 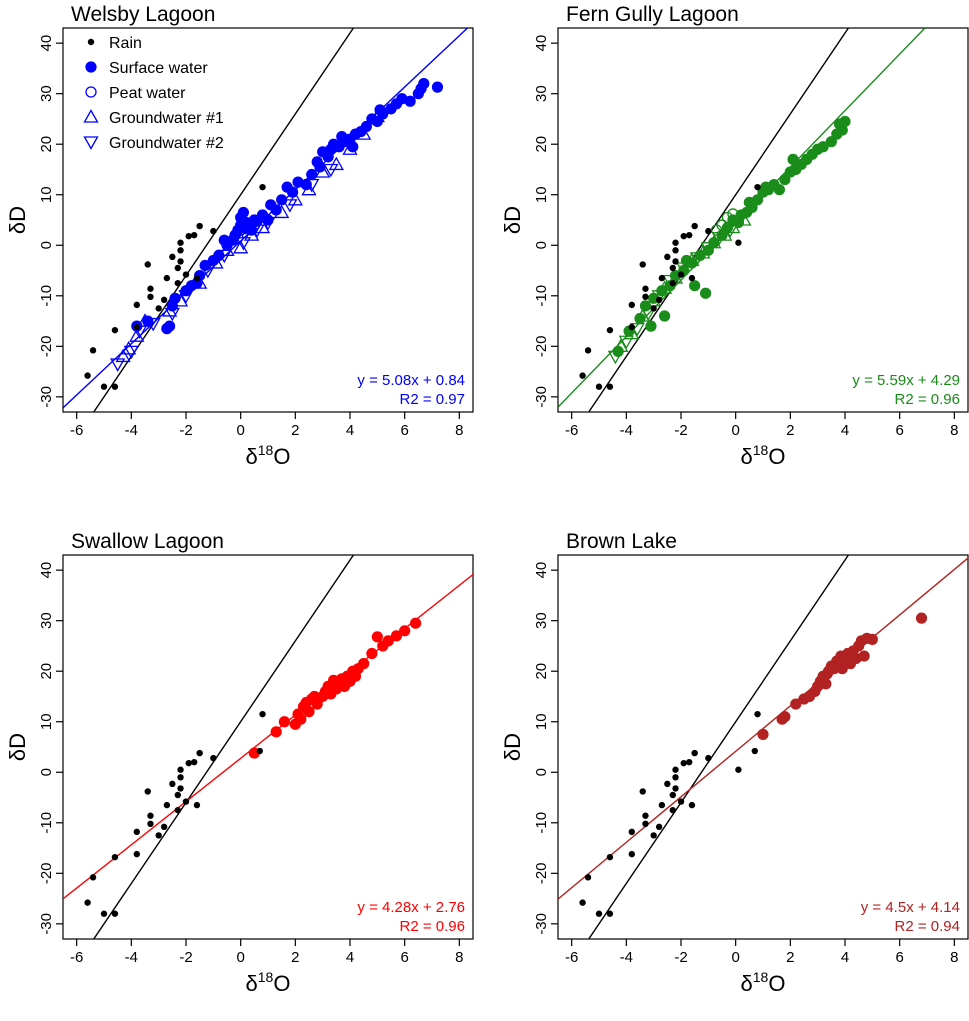 What do you see at coordinates (459, 957) in the screenshot?
I see `x-tick-label: 8` at bounding box center [459, 957].